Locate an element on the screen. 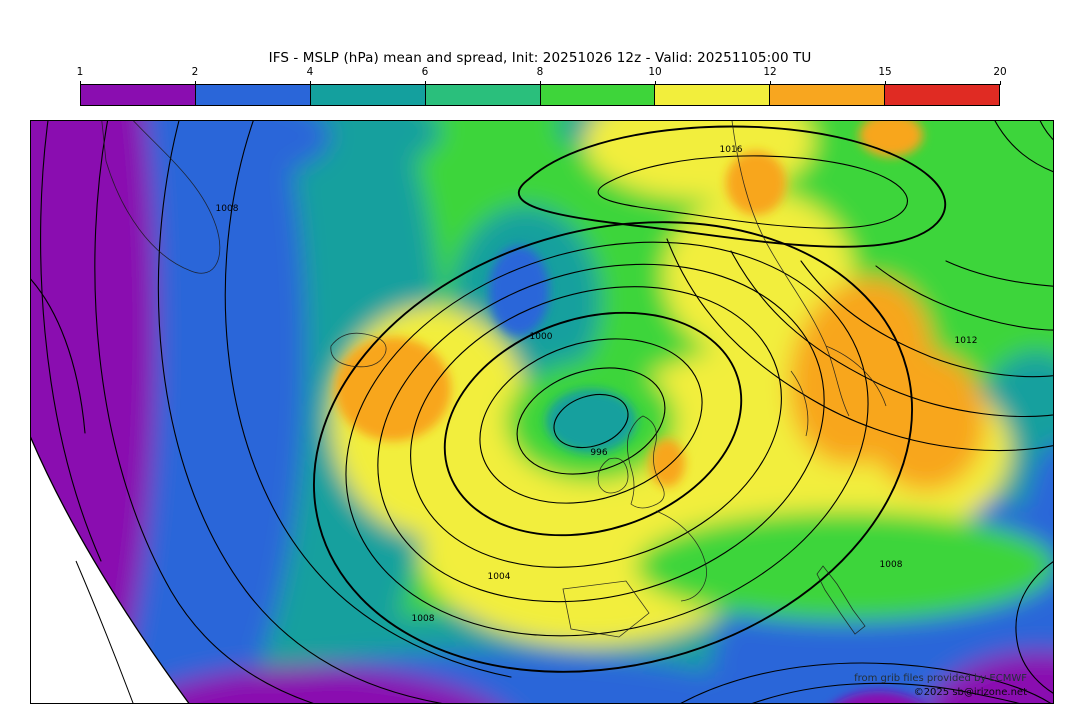 The image size is (1080, 718). attribution-source: from grib files provided by ECMWF is located at coordinates (940, 678).